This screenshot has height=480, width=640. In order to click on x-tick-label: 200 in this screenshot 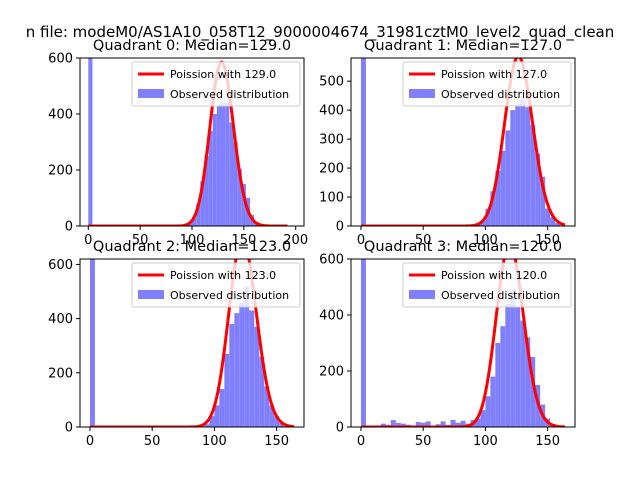, I will do `click(295, 240)`.